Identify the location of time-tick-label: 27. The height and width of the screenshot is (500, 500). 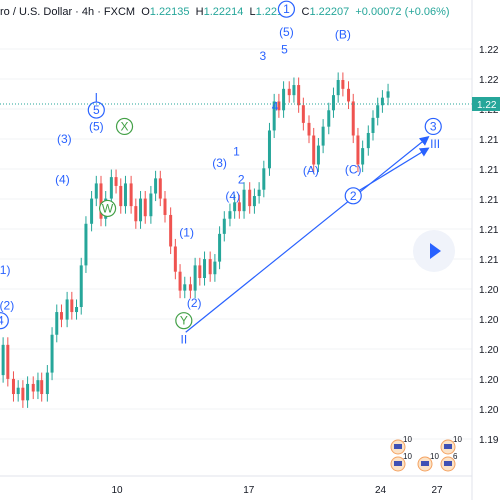
(437, 490).